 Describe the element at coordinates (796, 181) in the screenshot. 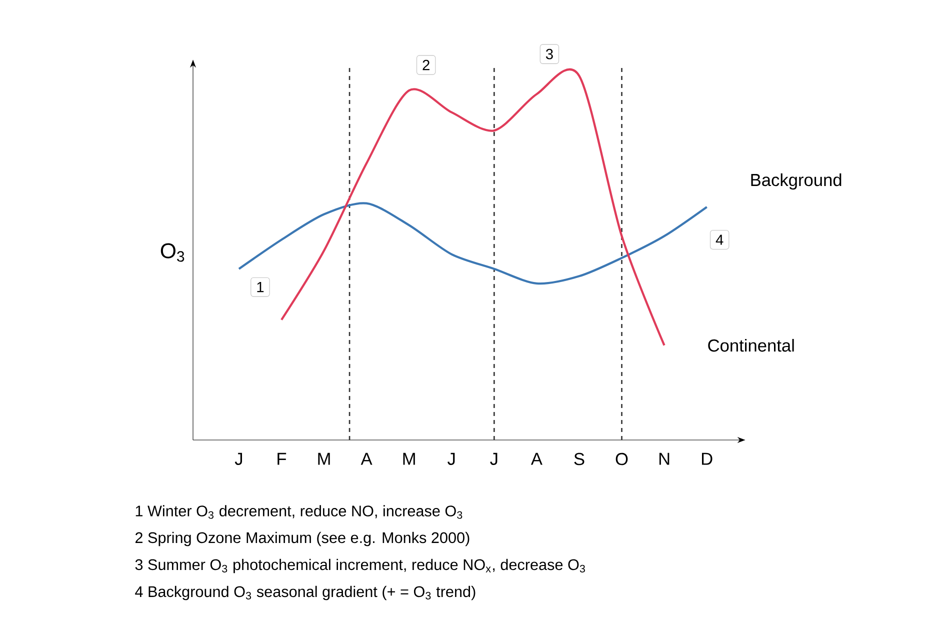

I see `text: Background` at that location.